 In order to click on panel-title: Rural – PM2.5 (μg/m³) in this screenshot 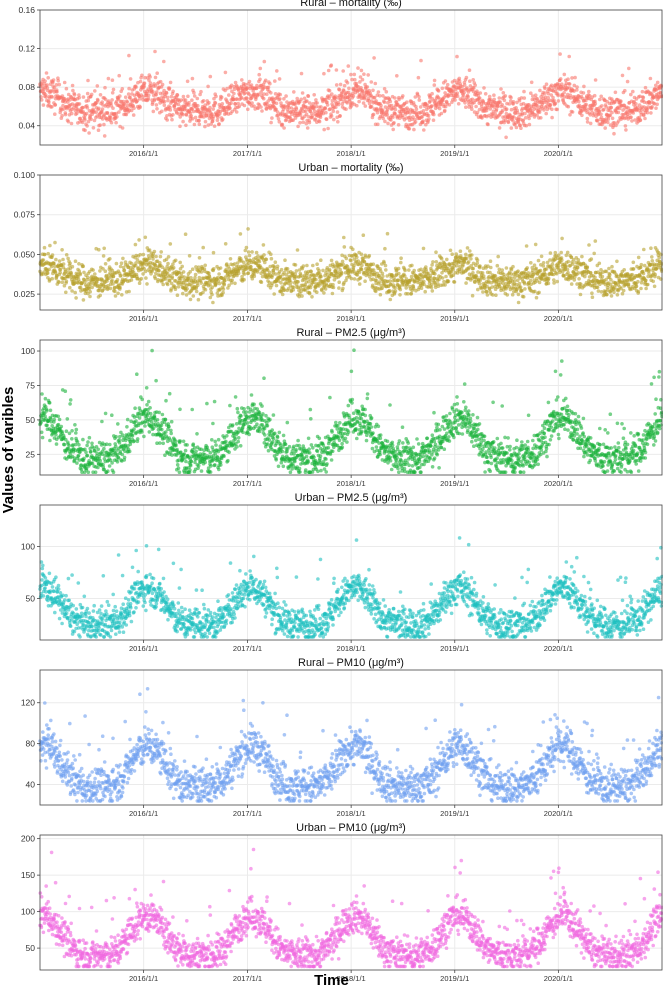, I will do `click(350, 333)`.